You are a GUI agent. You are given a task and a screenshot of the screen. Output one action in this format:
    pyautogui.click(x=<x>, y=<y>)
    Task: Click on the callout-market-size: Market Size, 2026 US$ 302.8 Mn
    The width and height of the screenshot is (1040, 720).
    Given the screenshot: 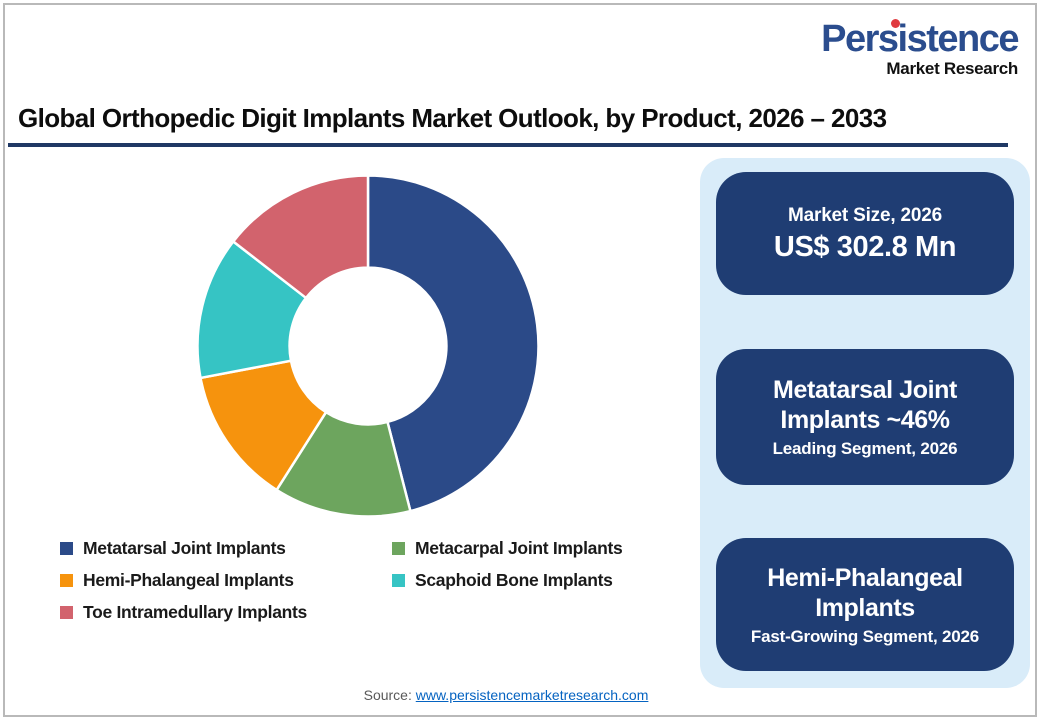 What is the action you would take?
    pyautogui.click(x=865, y=233)
    